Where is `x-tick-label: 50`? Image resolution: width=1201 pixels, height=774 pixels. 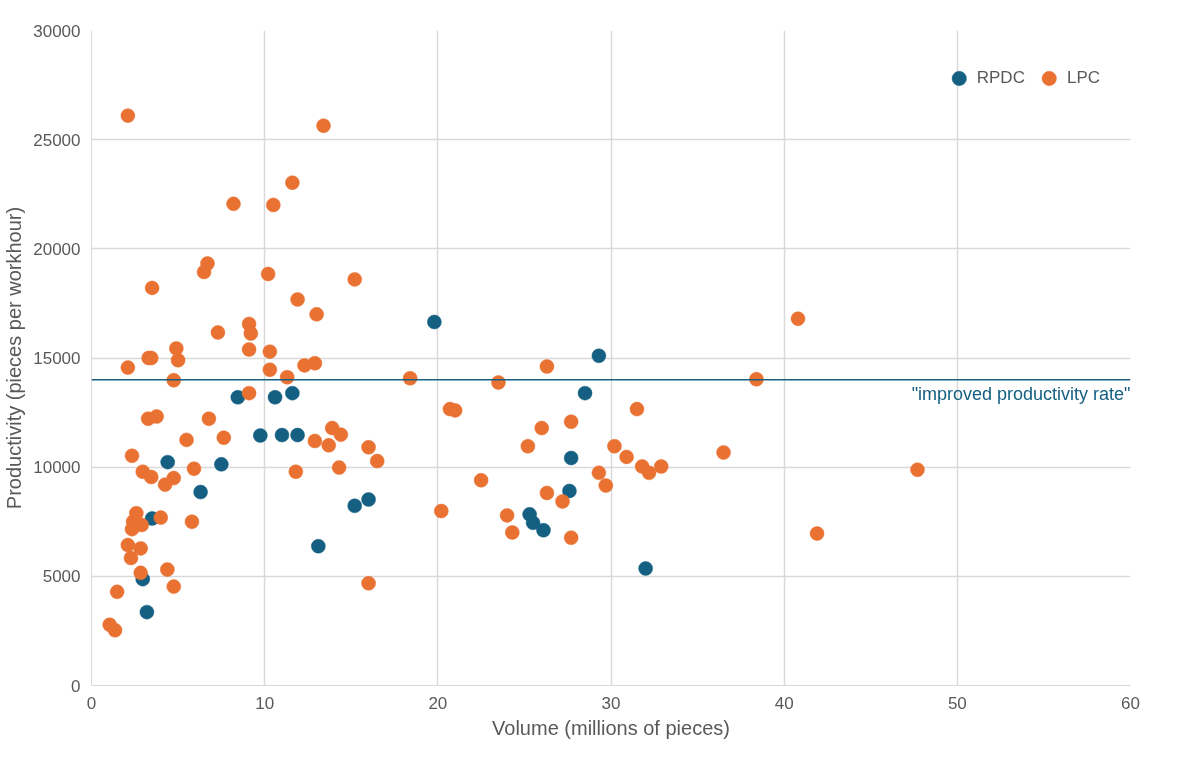
x-tick-label: 50 is located at coordinates (957, 703).